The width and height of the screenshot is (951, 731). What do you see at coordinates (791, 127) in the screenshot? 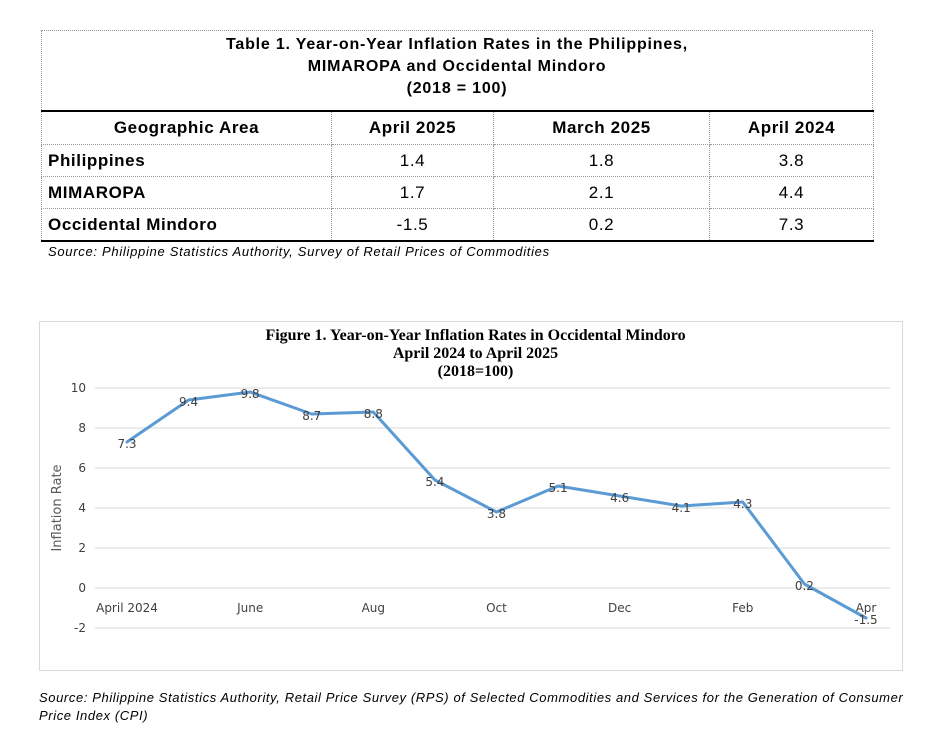
I see `header-april-2024: April 2024` at bounding box center [791, 127].